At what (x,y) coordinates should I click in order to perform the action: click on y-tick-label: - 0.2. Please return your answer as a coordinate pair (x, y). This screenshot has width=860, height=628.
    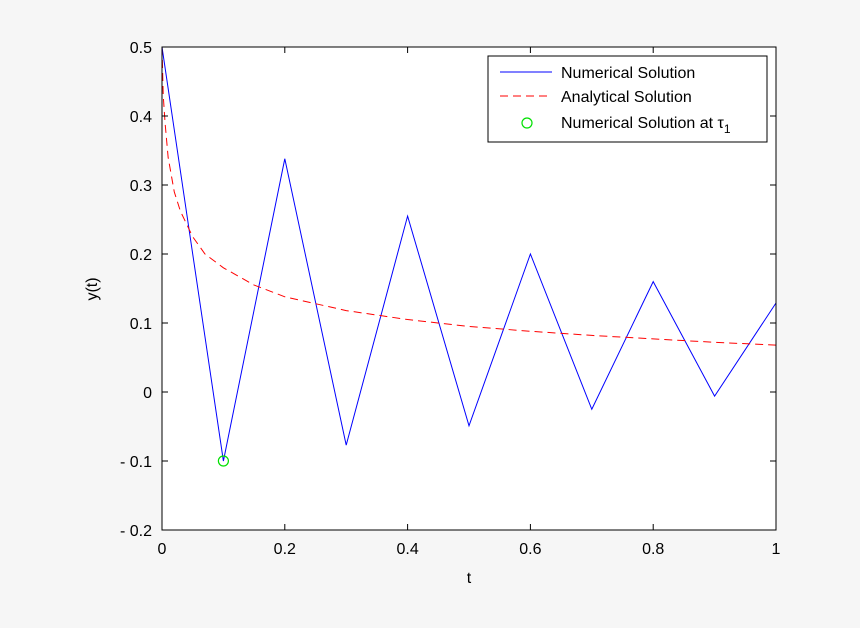
    Looking at the image, I should click on (136, 531).